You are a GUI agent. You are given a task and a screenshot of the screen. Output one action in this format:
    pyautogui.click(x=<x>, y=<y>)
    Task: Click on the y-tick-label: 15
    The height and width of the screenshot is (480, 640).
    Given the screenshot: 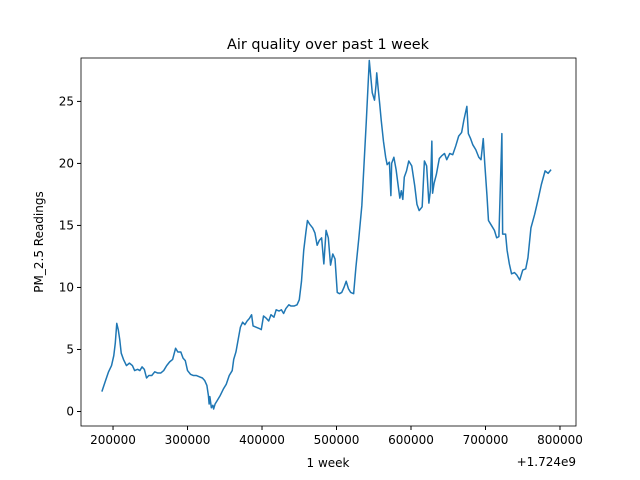 What is the action you would take?
    pyautogui.click(x=66, y=225)
    